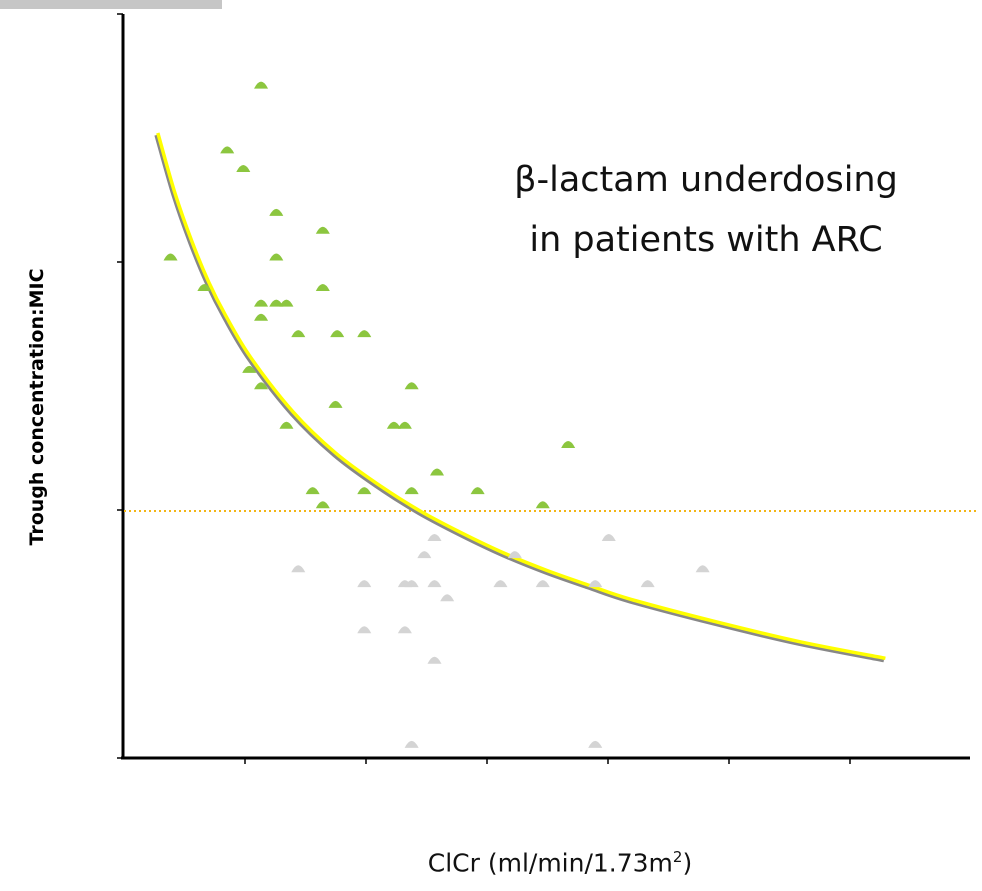 The width and height of the screenshot is (982, 891). Describe the element at coordinates (111, 4) in the screenshot. I see `header-tab` at that location.